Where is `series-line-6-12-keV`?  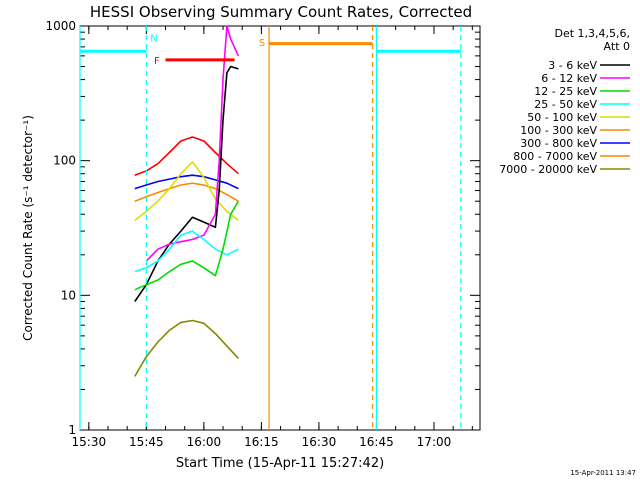
series-line-6-12-keV is located at coordinates (192, 143).